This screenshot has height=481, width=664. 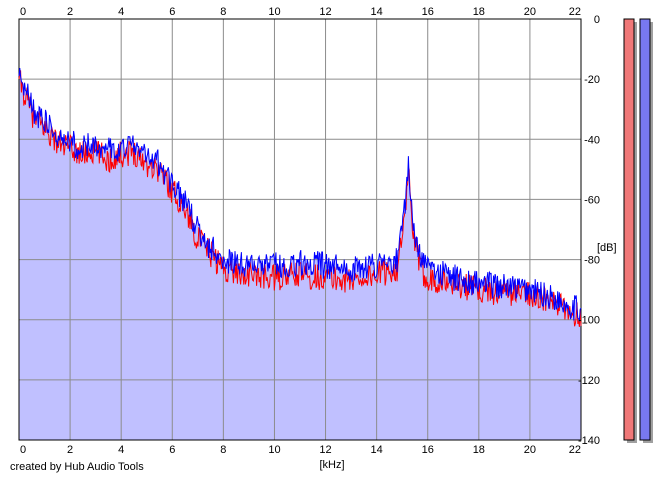 What do you see at coordinates (592, 140) in the screenshot?
I see `y-tick-label: -40` at bounding box center [592, 140].